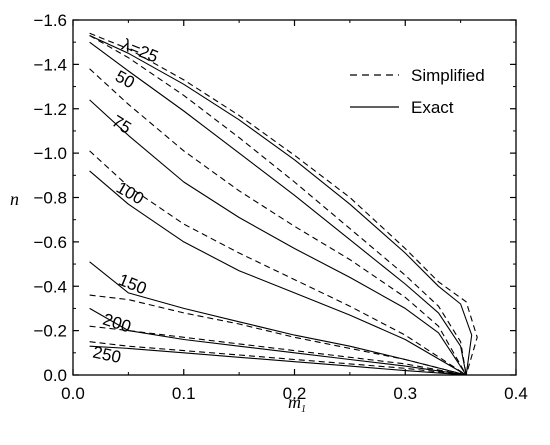  I want to click on curve-lambda-250-solid, so click(278, 360).